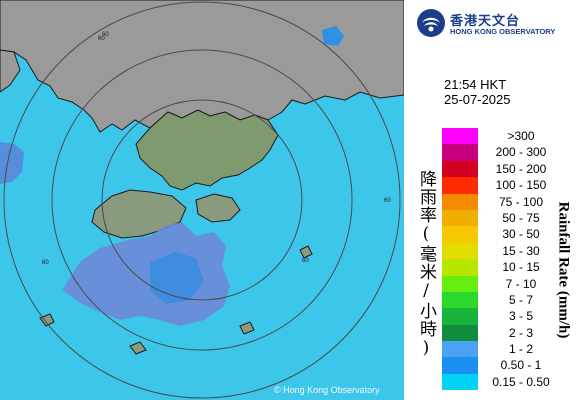 The width and height of the screenshot is (577, 400). Describe the element at coordinates (521, 136) in the screenshot. I see `legend-range-label: >300` at that location.